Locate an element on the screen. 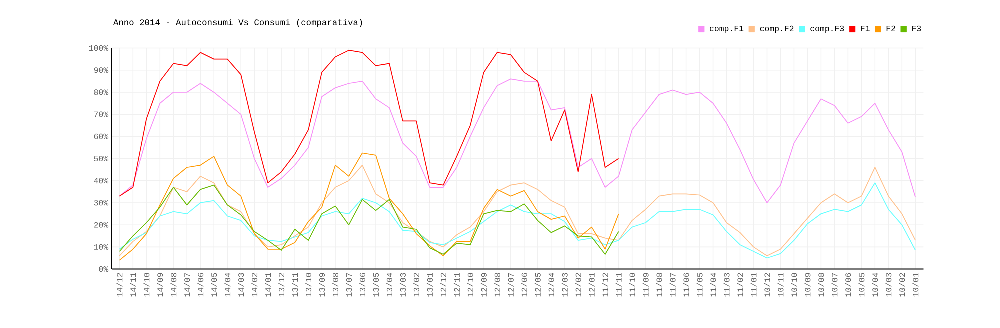  x-tick-label: 12/02 is located at coordinates (578, 285).